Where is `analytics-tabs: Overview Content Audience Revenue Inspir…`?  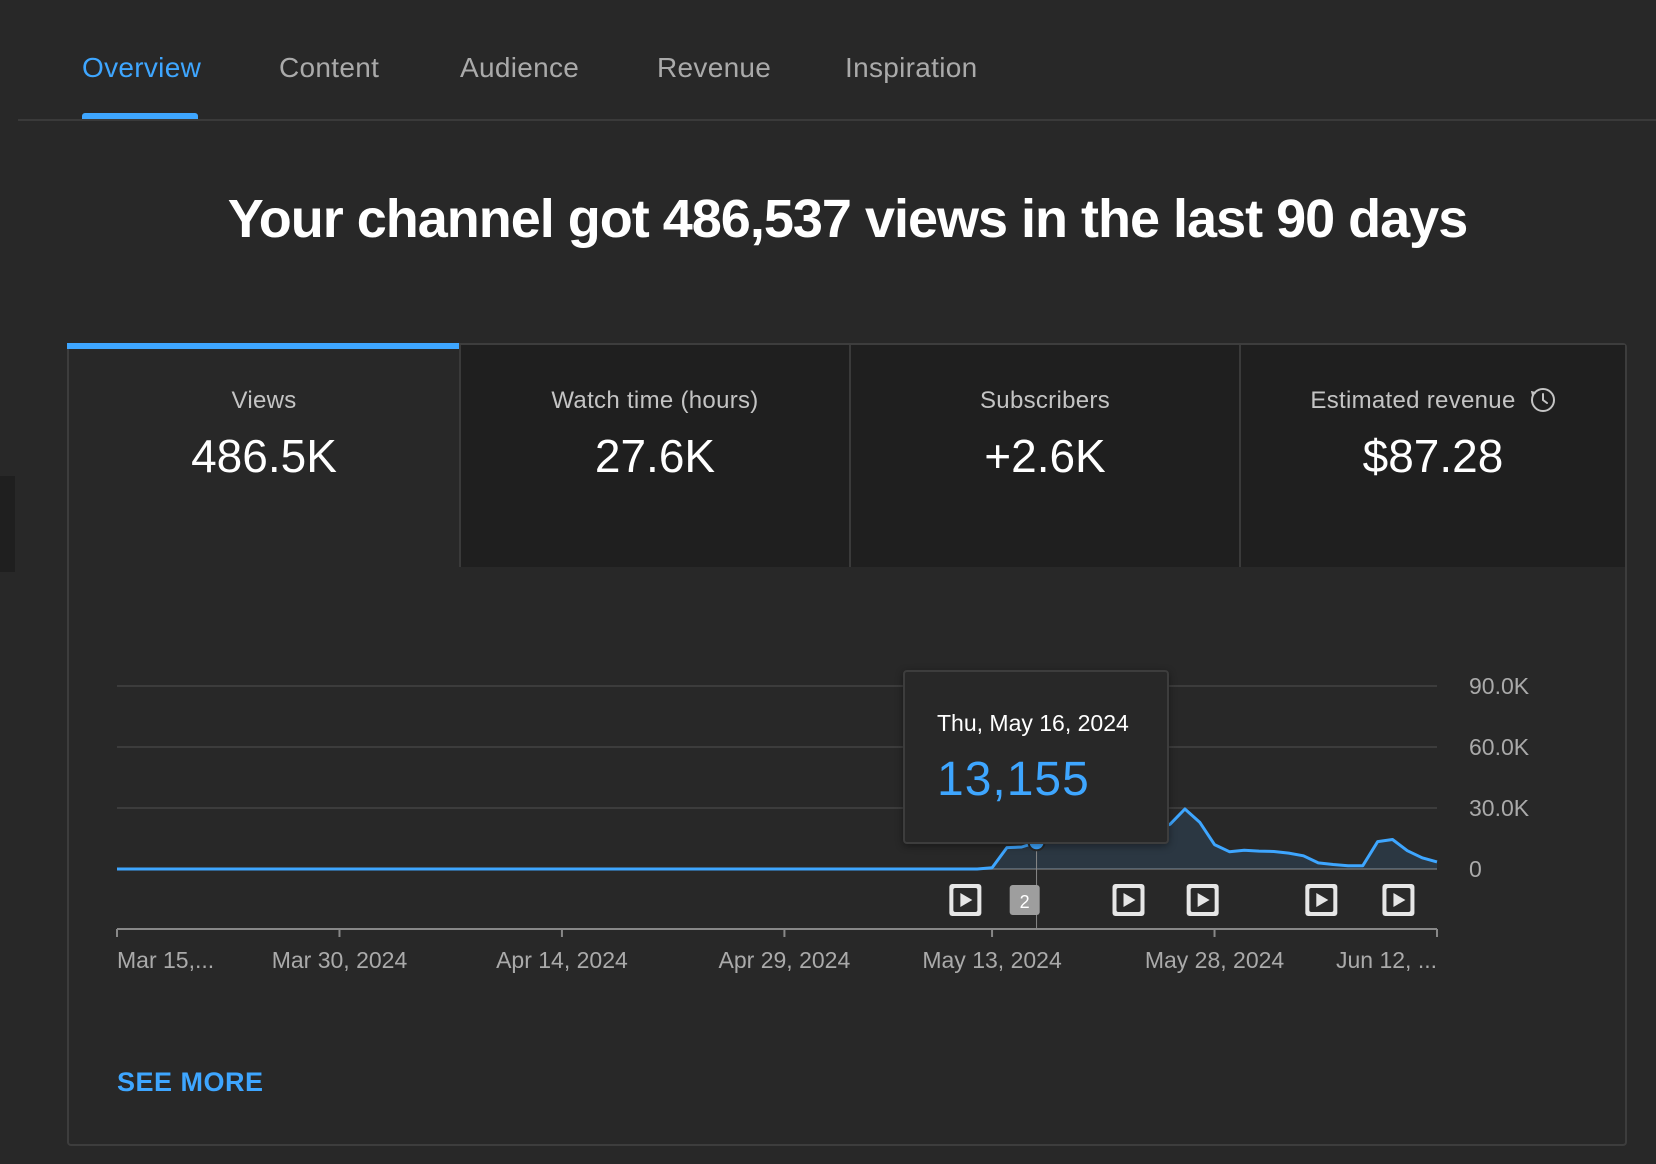
analytics-tabs: Overview Content Audience Revenue Inspir… is located at coordinates (837, 60).